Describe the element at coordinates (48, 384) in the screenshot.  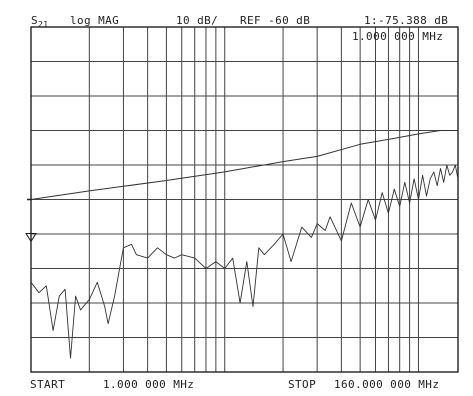
I see `start-label: START` at that location.